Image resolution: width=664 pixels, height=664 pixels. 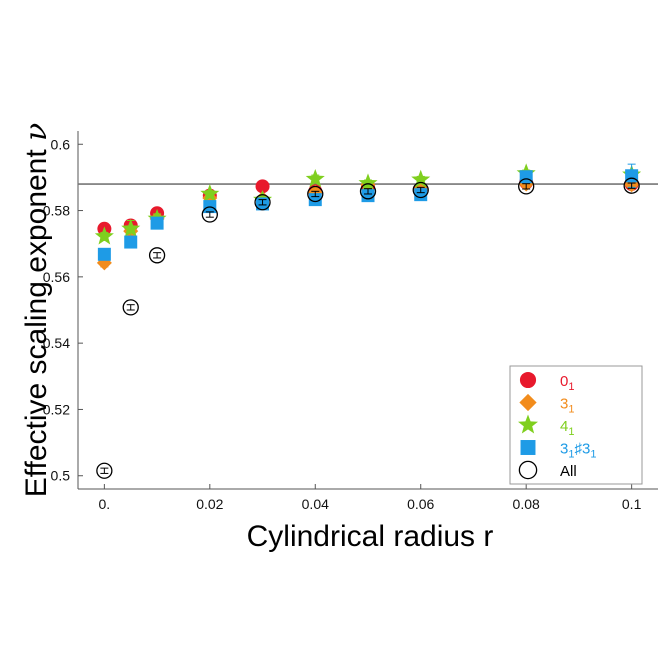 I want to click on x-axis-title: Cylindrical radius r, so click(x=370, y=536).